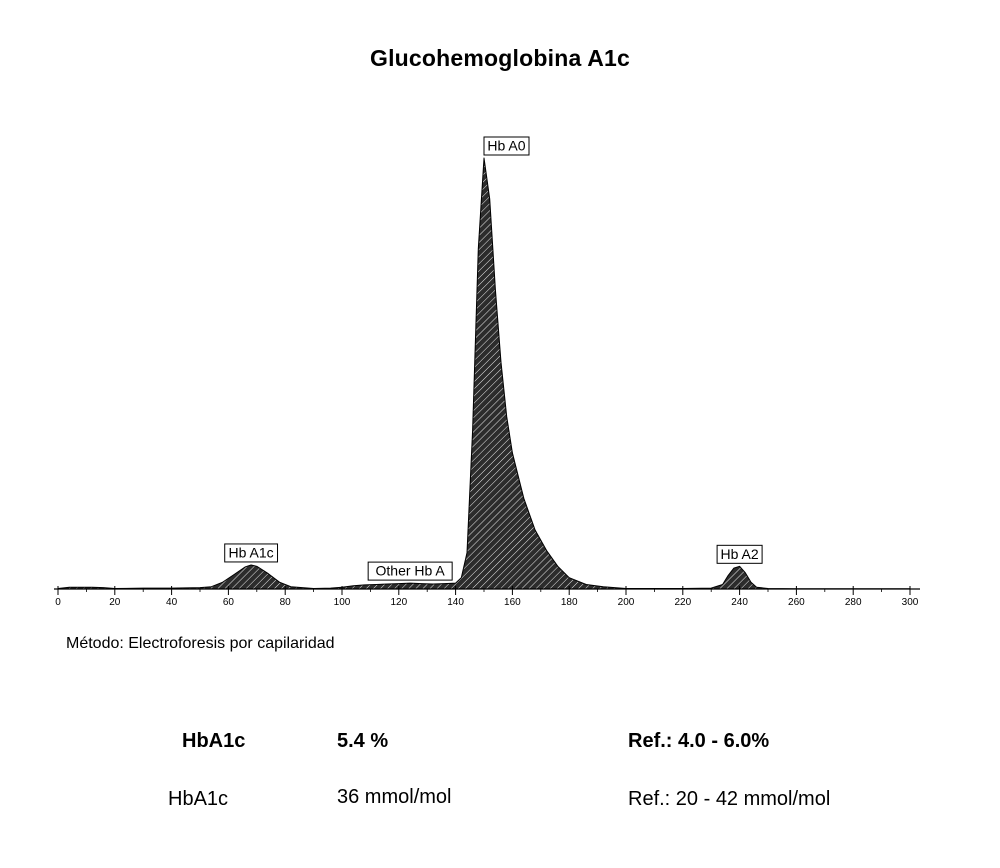  What do you see at coordinates (229, 602) in the screenshot?
I see `x-tick-label: 60` at bounding box center [229, 602].